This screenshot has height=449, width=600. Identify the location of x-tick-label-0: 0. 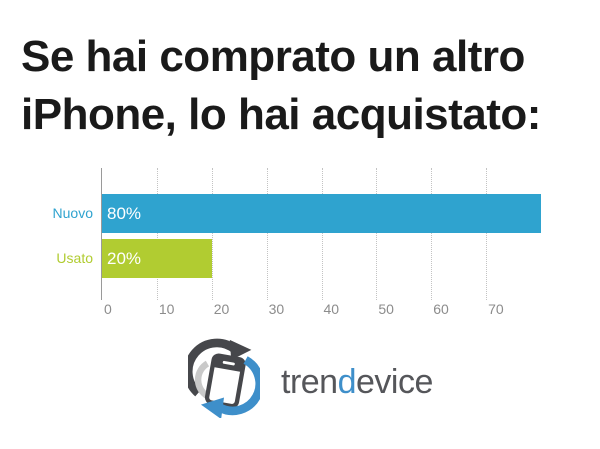
(108, 309).